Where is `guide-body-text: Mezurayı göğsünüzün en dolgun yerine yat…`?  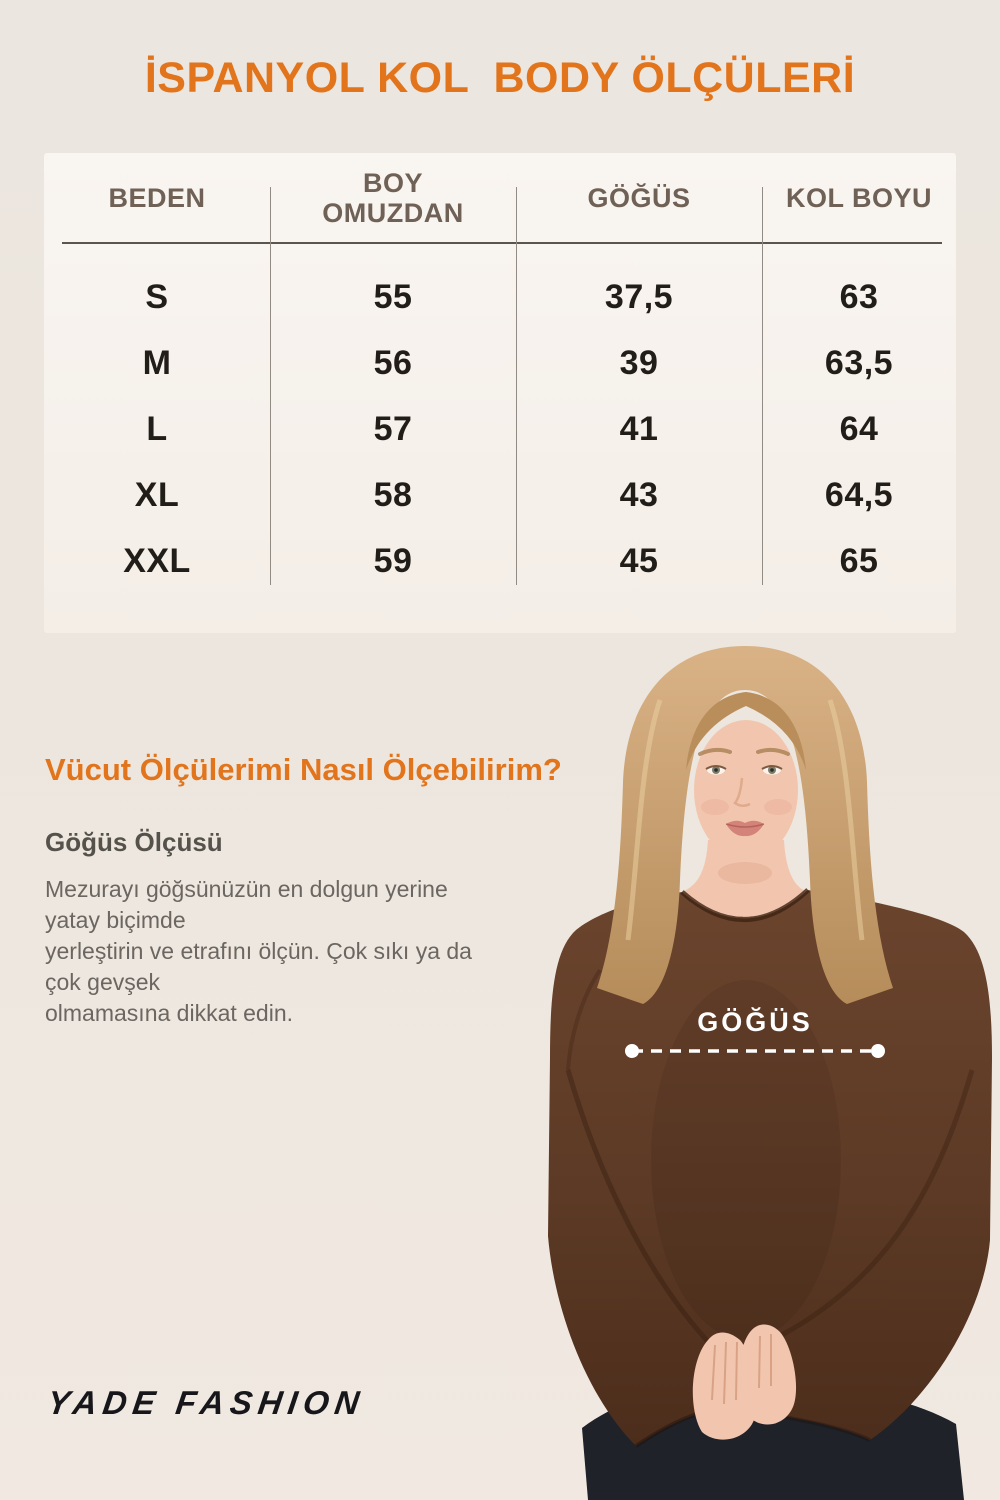 guide-body-text: Mezurayı göğsünüzün en dolgun yerine yat… is located at coordinates (258, 951).